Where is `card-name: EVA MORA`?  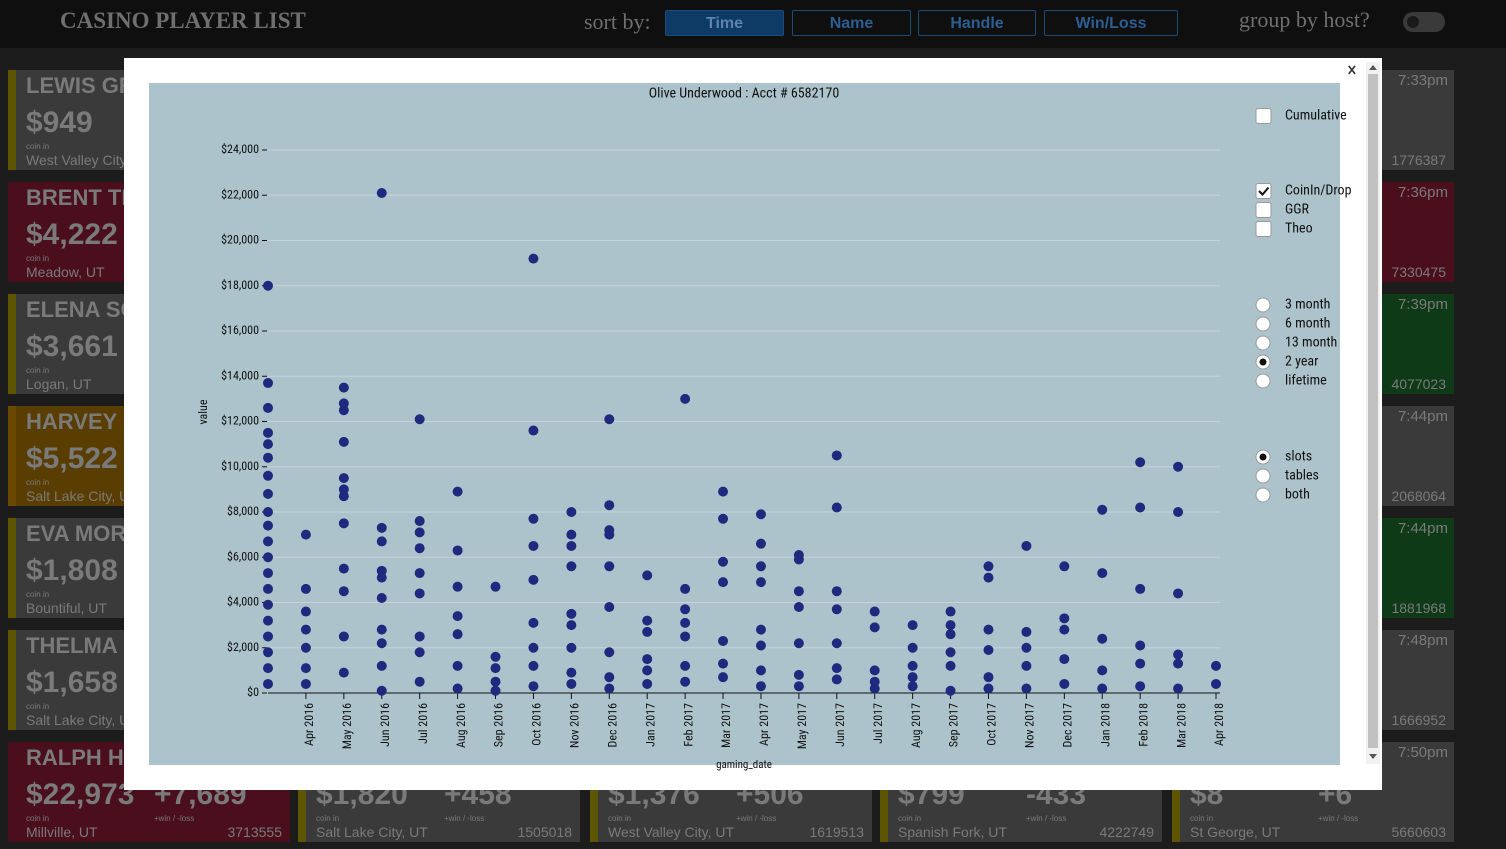 card-name: EVA MORA is located at coordinates (84, 533).